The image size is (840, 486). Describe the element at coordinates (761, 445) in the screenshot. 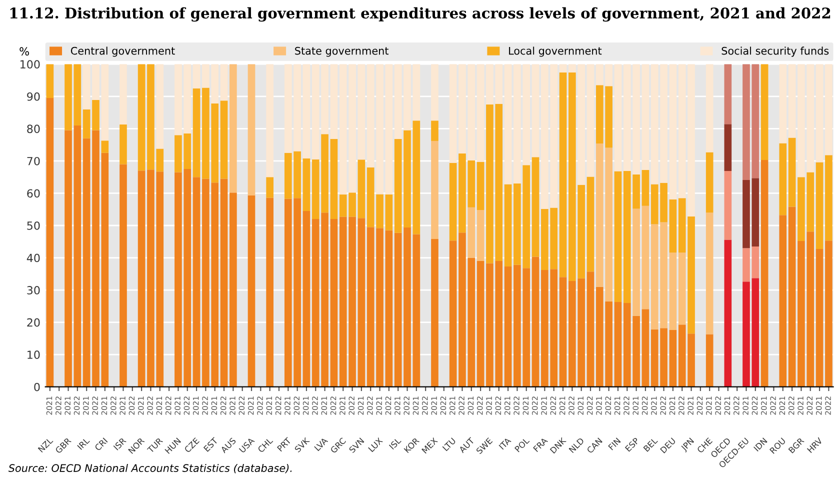

I see `text: IDN` at that location.